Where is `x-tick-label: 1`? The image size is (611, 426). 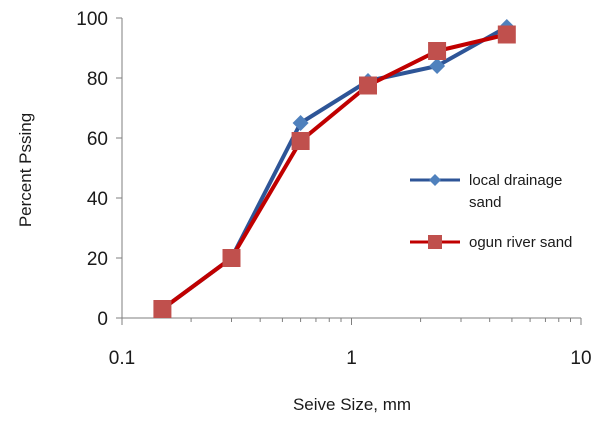
x-tick-label: 1 is located at coordinates (351, 358).